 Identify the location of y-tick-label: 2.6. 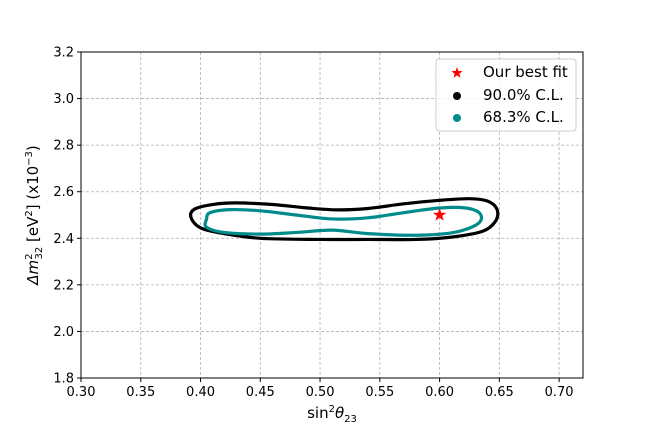
(63, 192).